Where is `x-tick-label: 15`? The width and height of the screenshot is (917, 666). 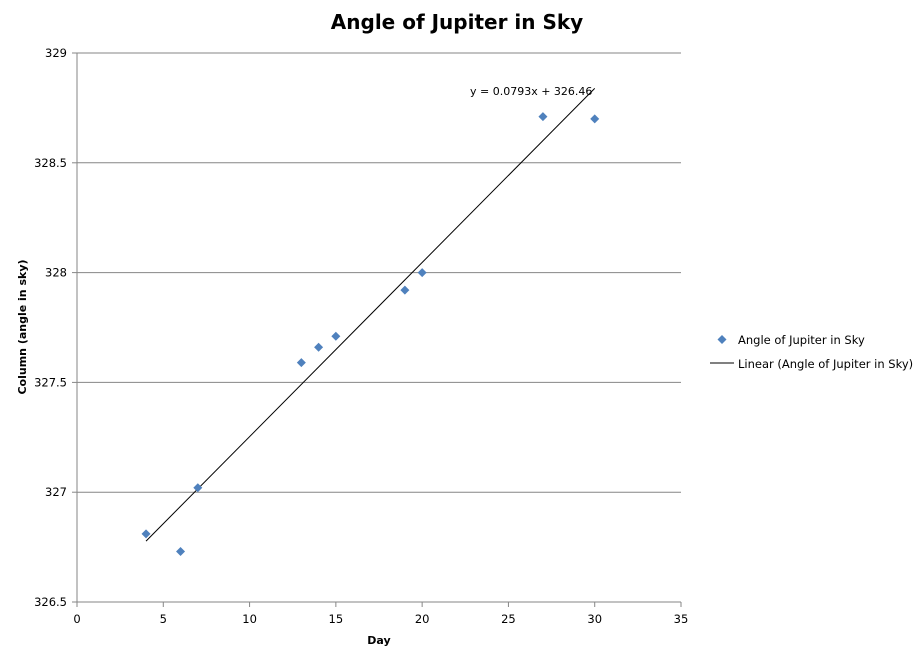
x-tick-label: 15 is located at coordinates (336, 619).